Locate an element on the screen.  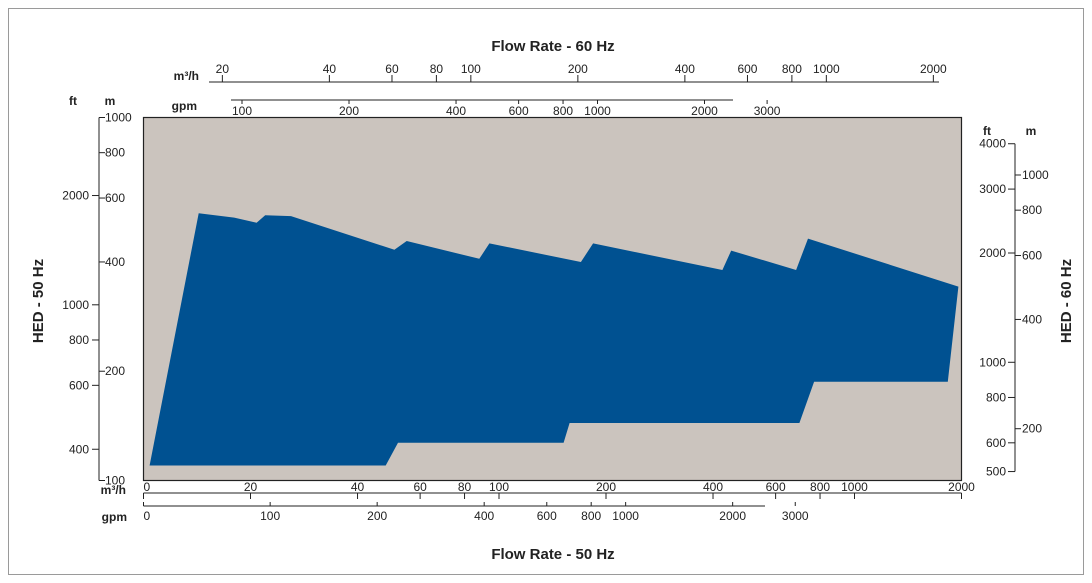
tick-label-bottom-m3h-1000: 1000 is located at coordinates (854, 487).